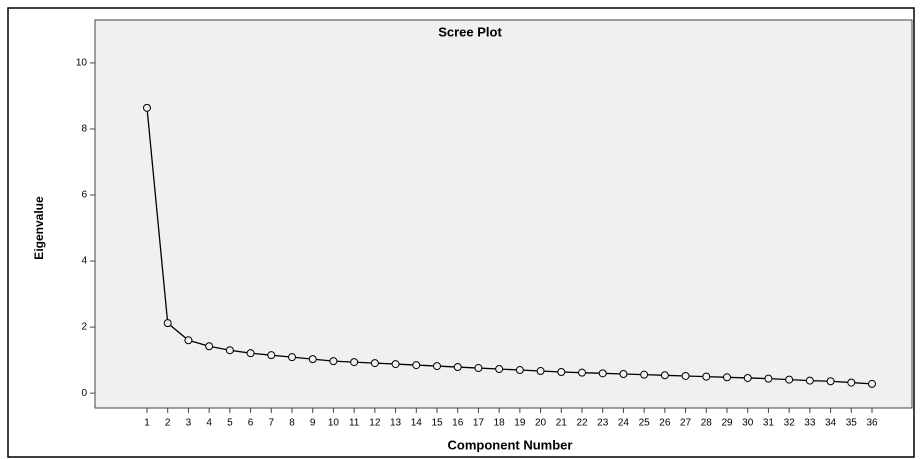  Describe the element at coordinates (251, 423) in the screenshot. I see `x-tick-label: 6` at that location.